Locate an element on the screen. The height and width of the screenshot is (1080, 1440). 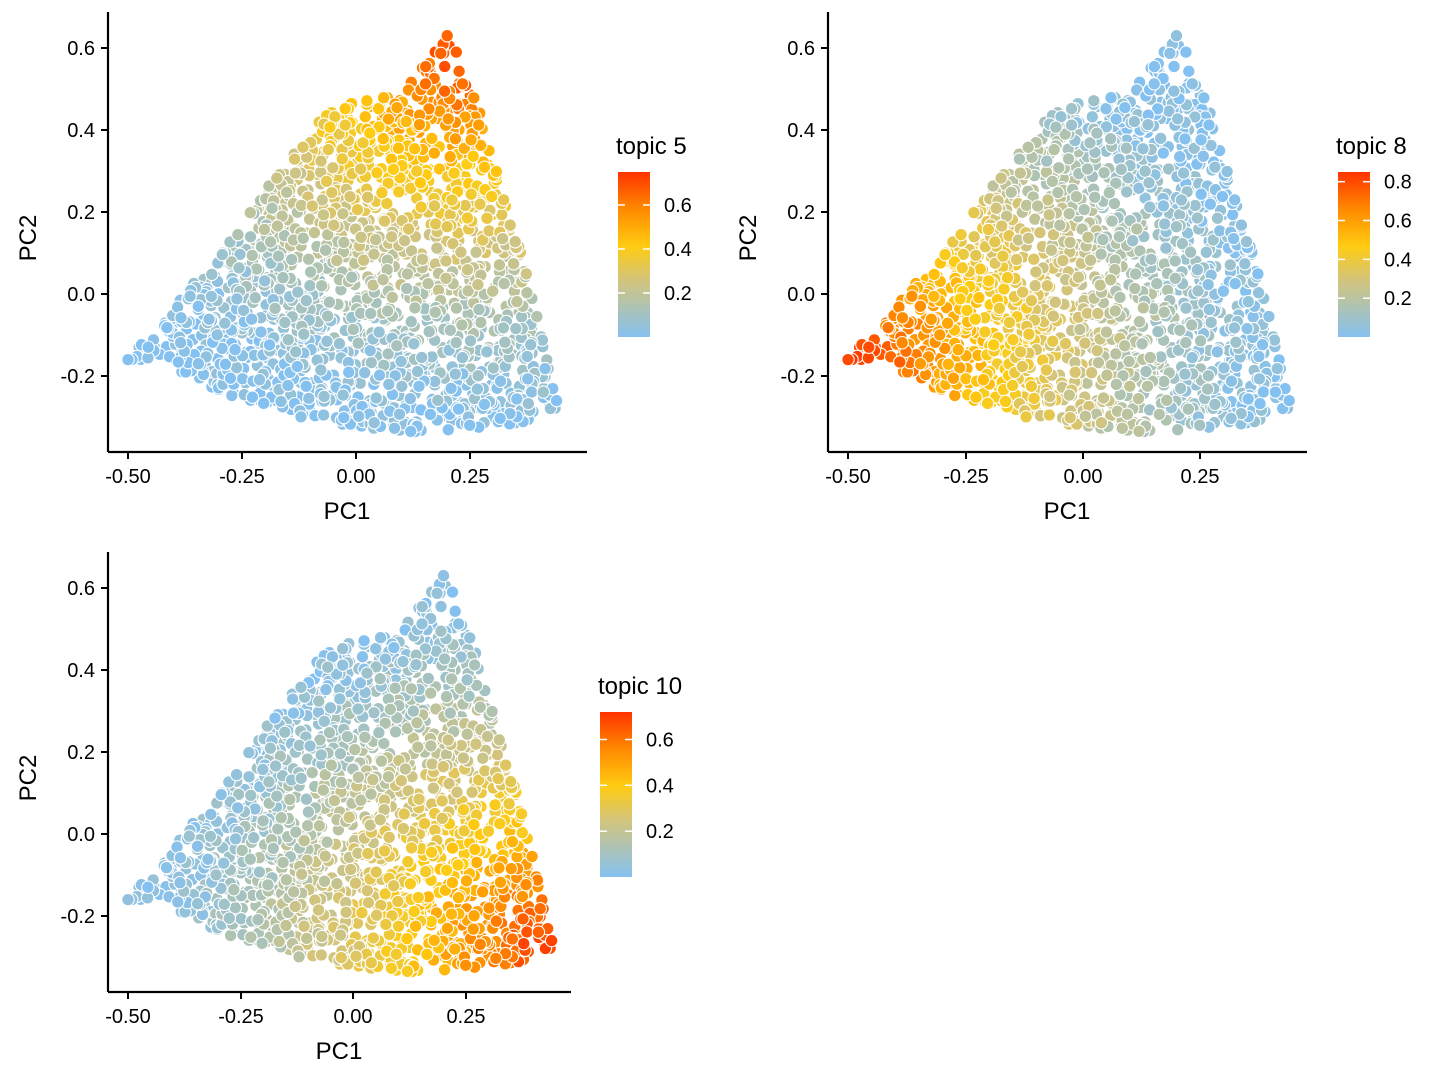
y-tick-label: -0.2 is located at coordinates (798, 377).